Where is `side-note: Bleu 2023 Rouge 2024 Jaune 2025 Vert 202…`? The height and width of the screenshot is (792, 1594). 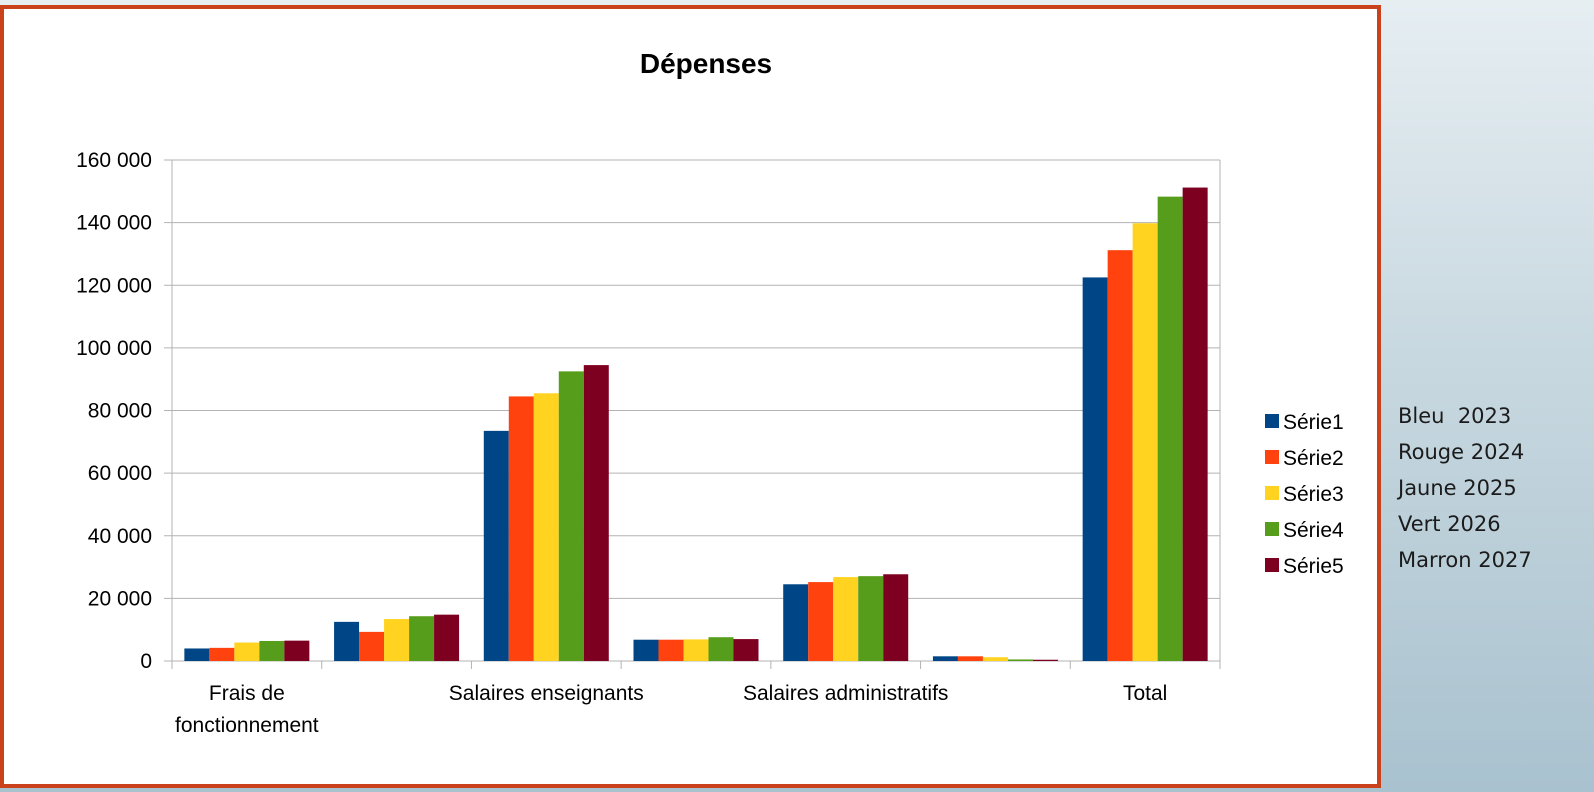
side-note: Bleu 2023 Rouge 2024 Jaune 2025 Vert 202… is located at coordinates (1493, 488).